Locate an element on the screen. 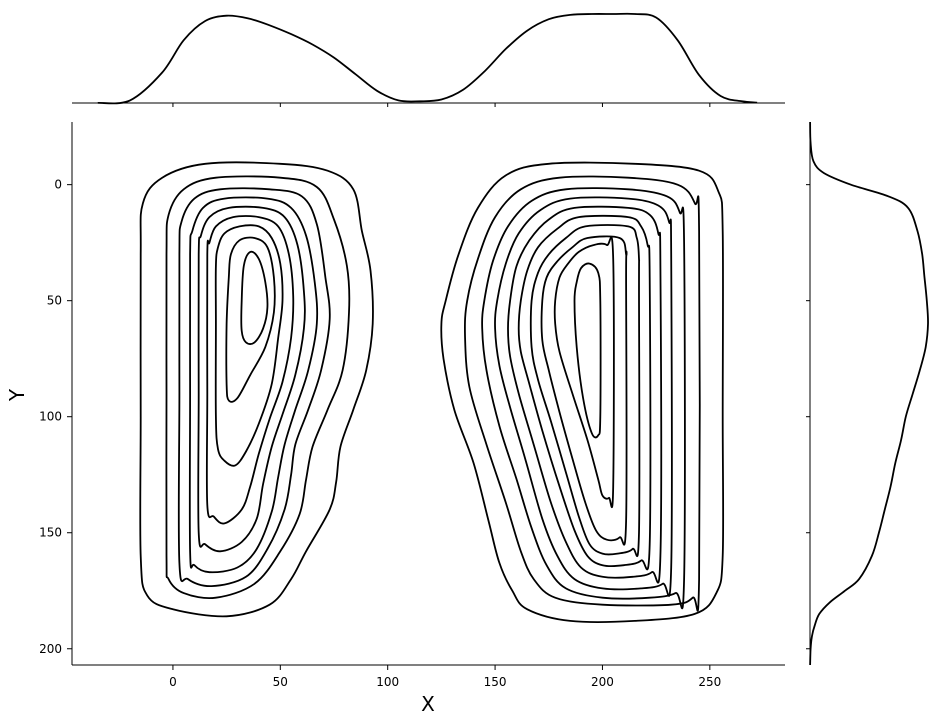  x-tick-label: 250 is located at coordinates (709, 682).